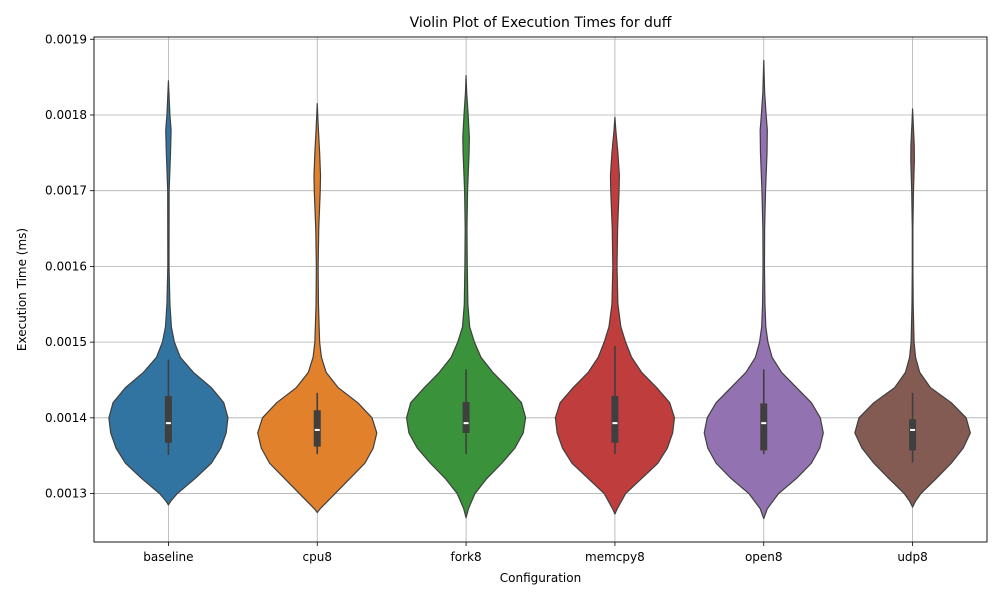 The width and height of the screenshot is (1000, 600). What do you see at coordinates (66, 266) in the screenshot?
I see `y-tick-label: 0.0016` at bounding box center [66, 266].